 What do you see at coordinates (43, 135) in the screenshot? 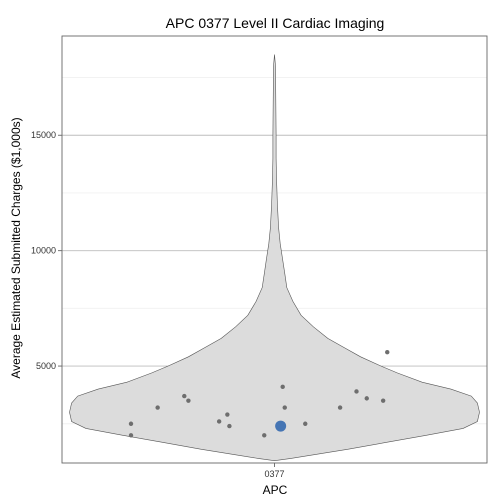
I see `y-tick-label: 15000` at bounding box center [43, 135].